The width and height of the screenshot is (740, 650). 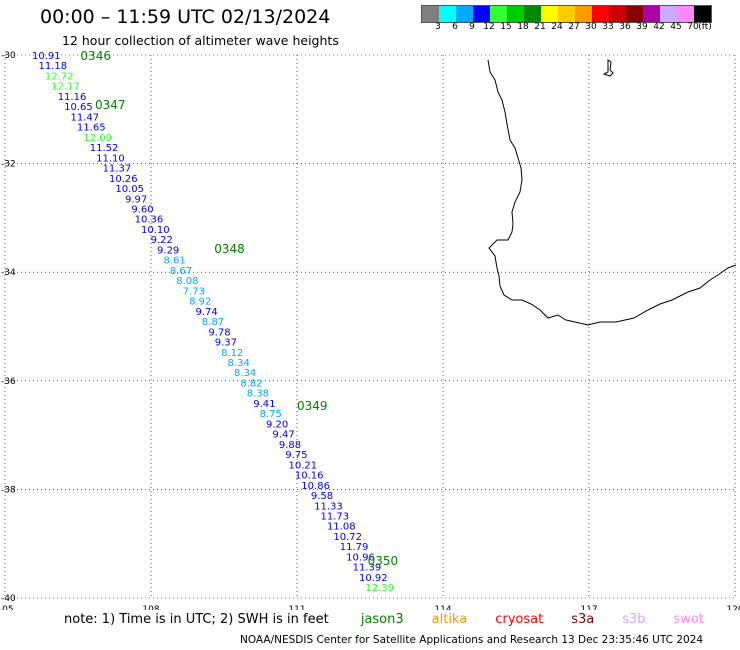 I want to click on wave-height-label: 11.79, so click(x=354, y=547).